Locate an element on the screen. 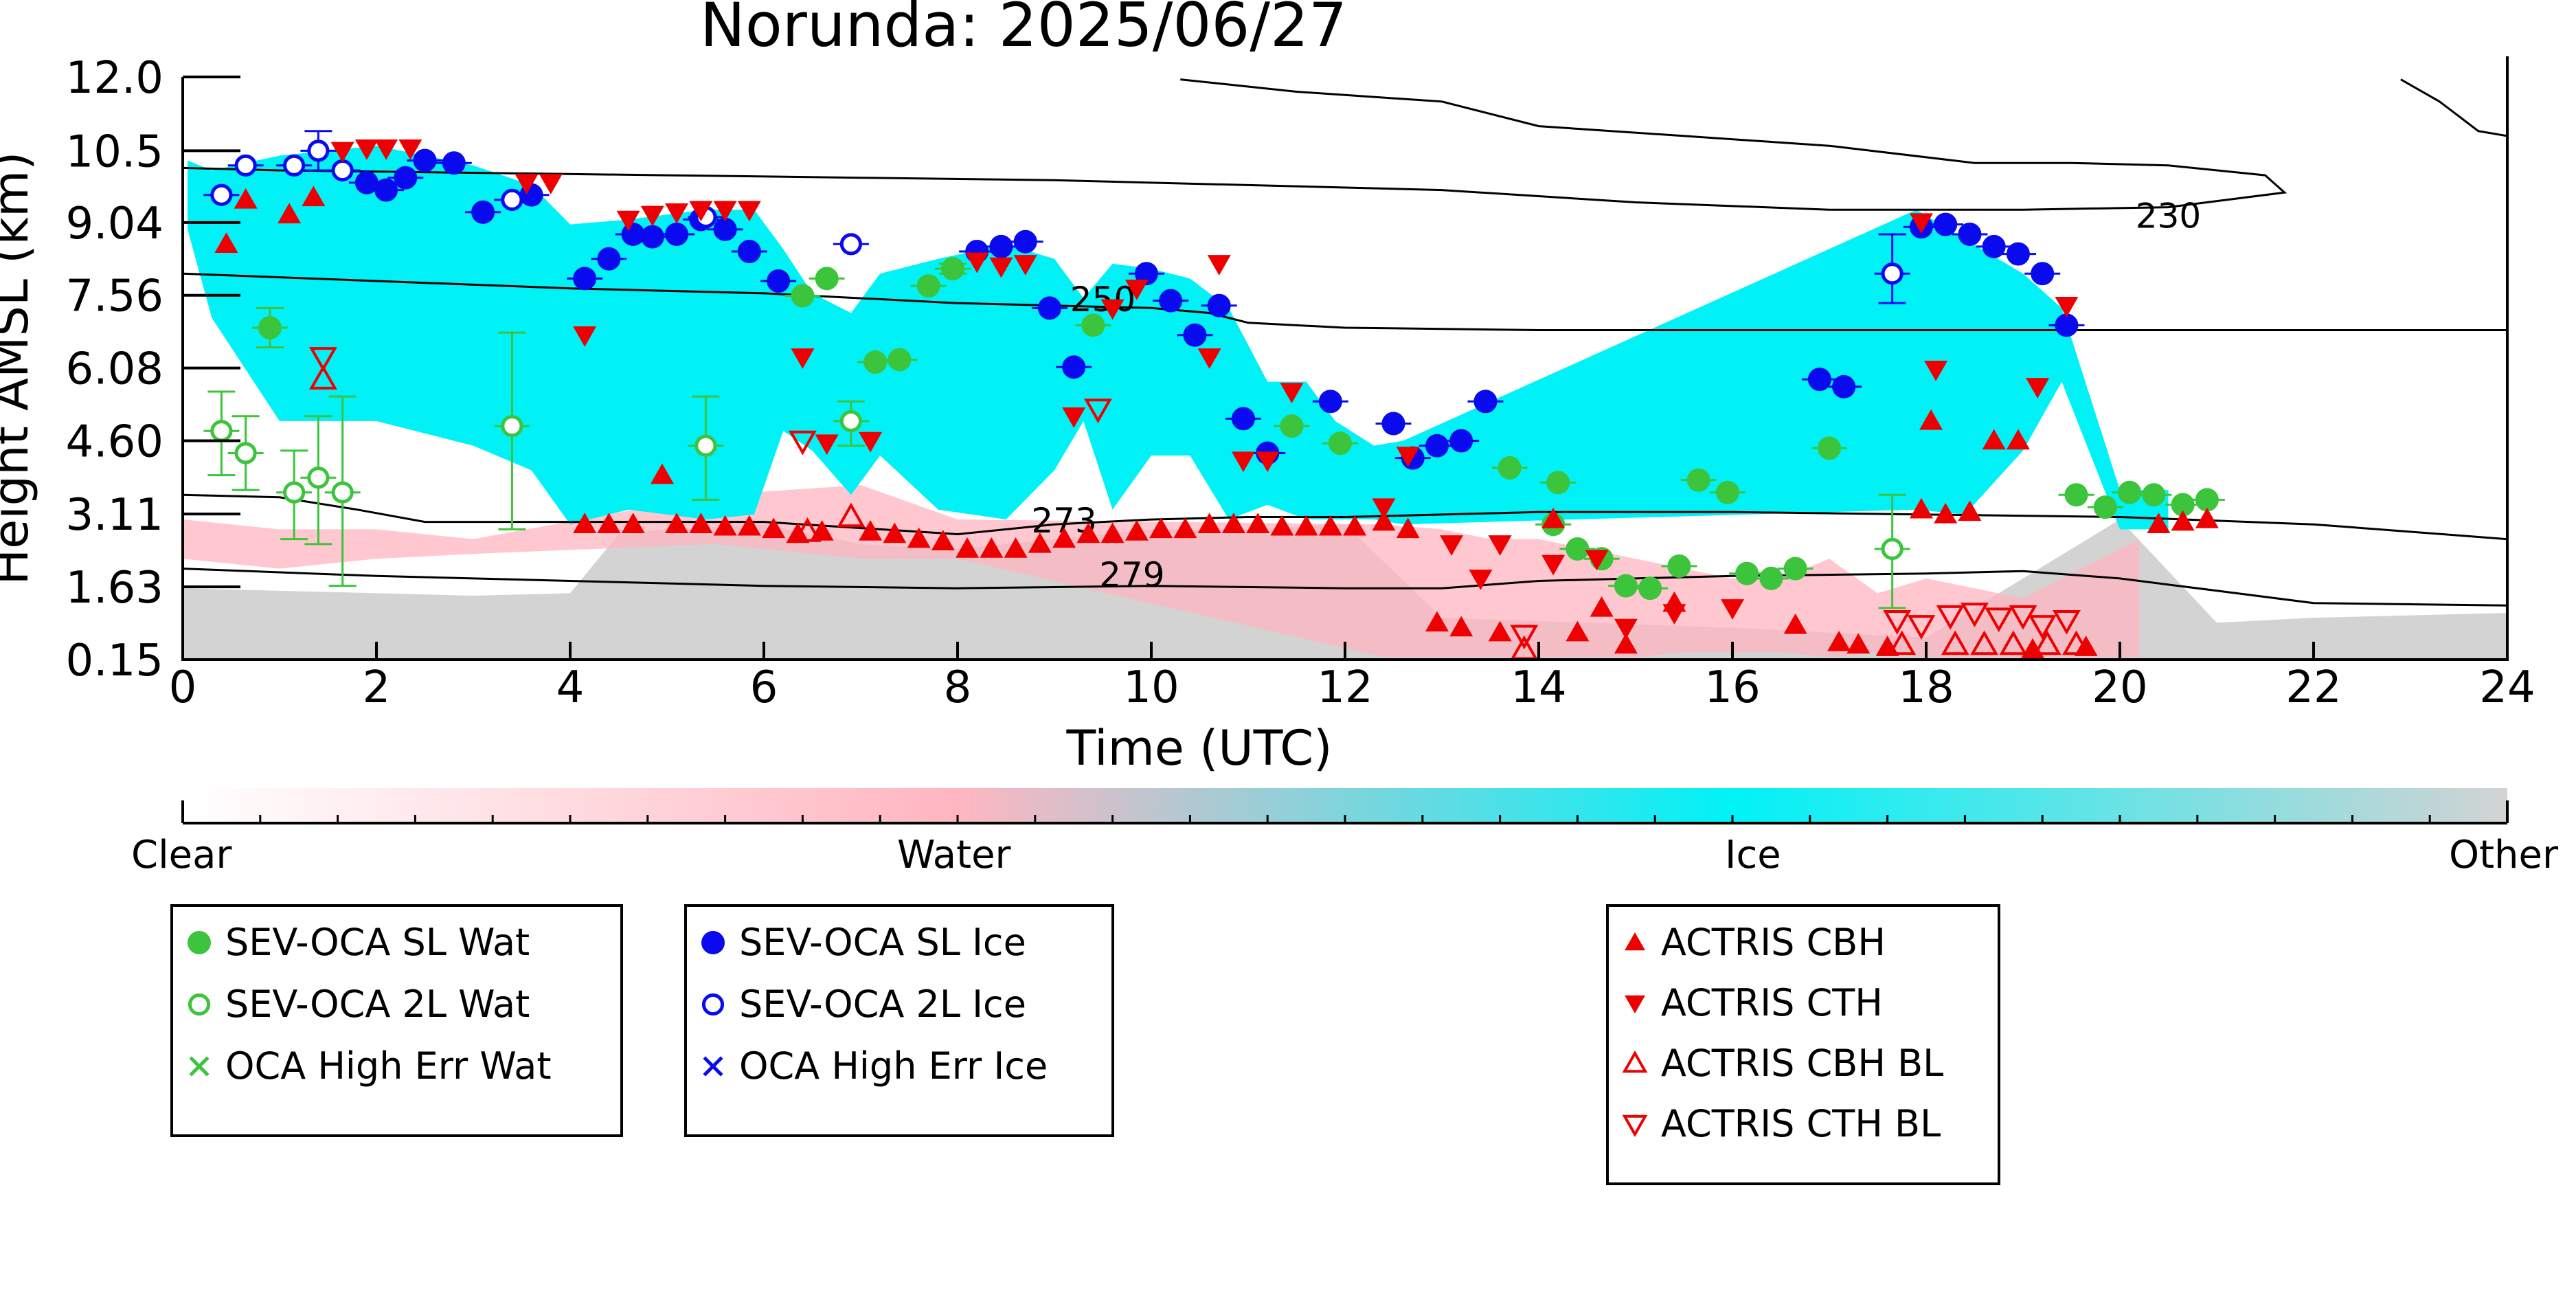  legend-label: ACTRIS CBH is located at coordinates (1773, 942).